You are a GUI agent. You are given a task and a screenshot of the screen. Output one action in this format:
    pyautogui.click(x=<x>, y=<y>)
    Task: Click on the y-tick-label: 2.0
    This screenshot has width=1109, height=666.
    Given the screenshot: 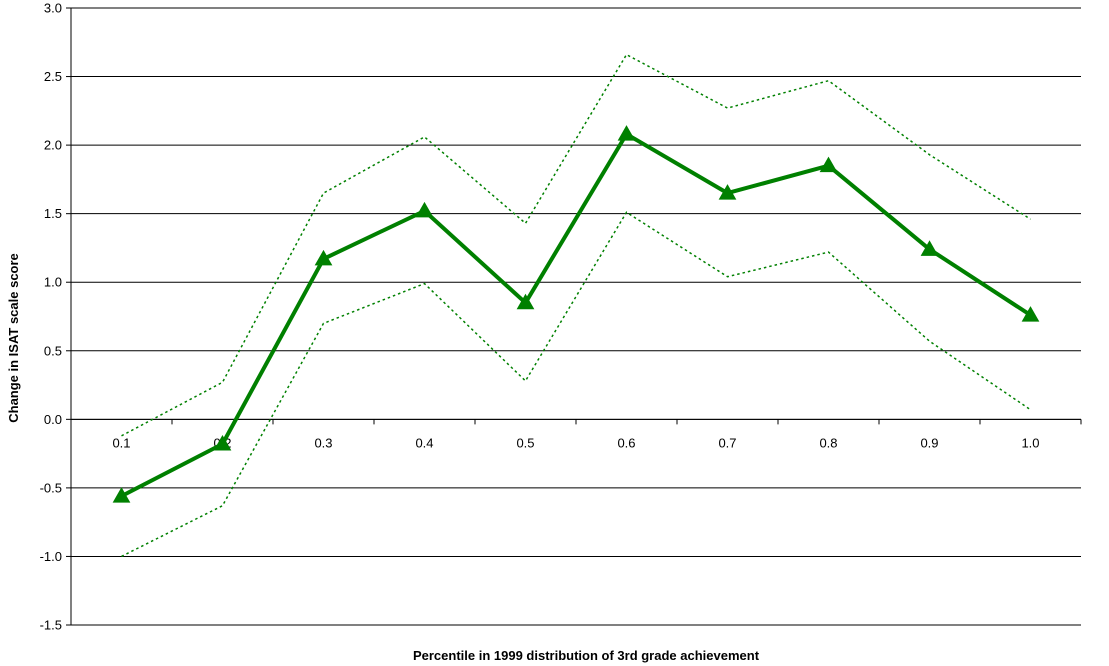 What is the action you would take?
    pyautogui.click(x=53, y=145)
    